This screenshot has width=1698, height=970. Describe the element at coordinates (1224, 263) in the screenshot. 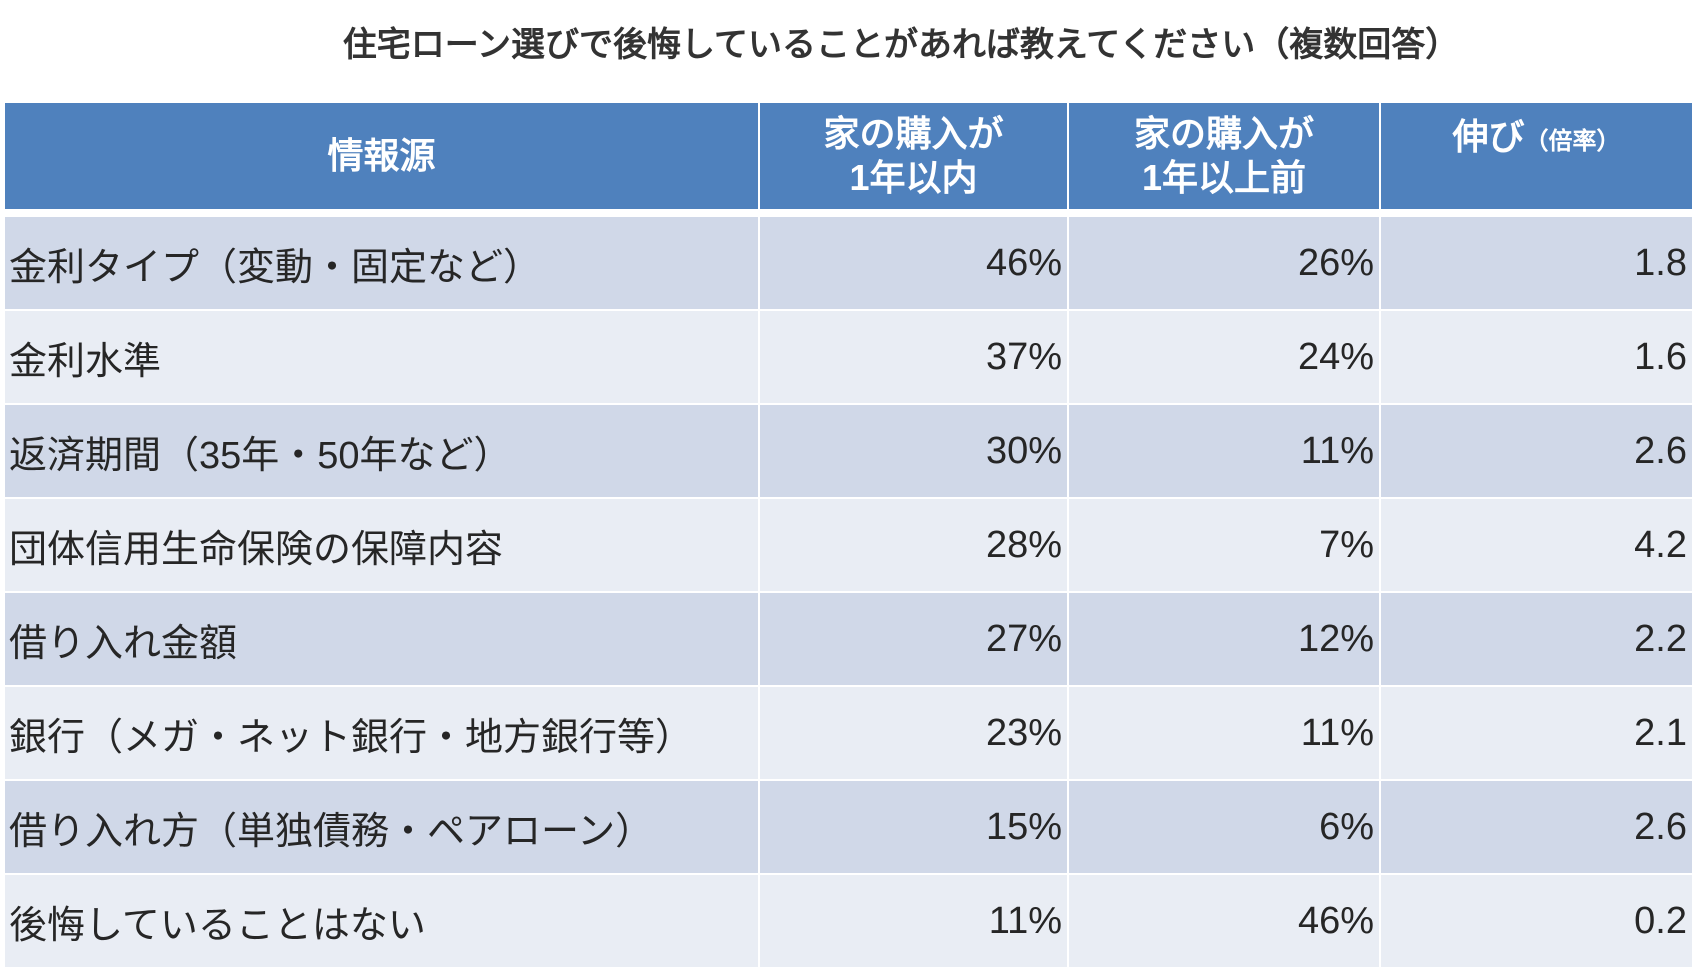

I see `over-1yr-value: 26%` at that location.